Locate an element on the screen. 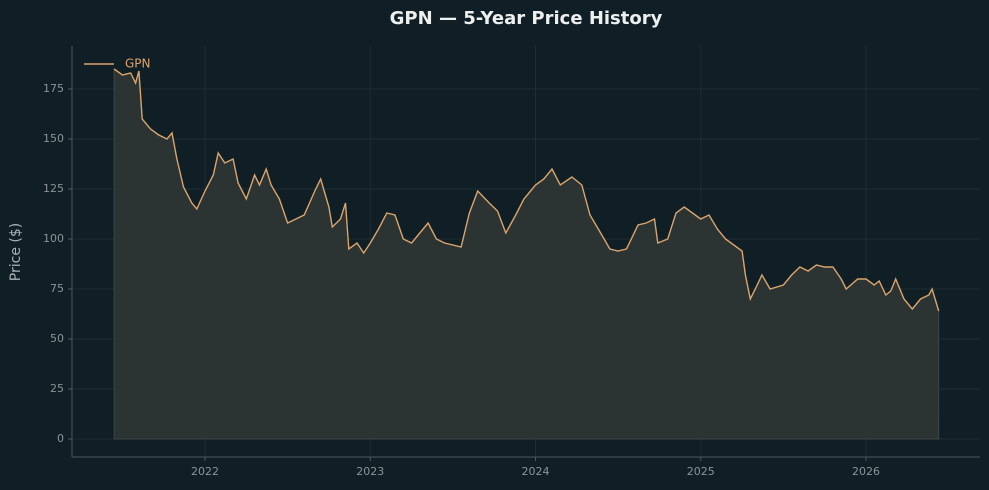 Image resolution: width=989 pixels, height=490 pixels. y-tick-label: 175 is located at coordinates (53, 88).